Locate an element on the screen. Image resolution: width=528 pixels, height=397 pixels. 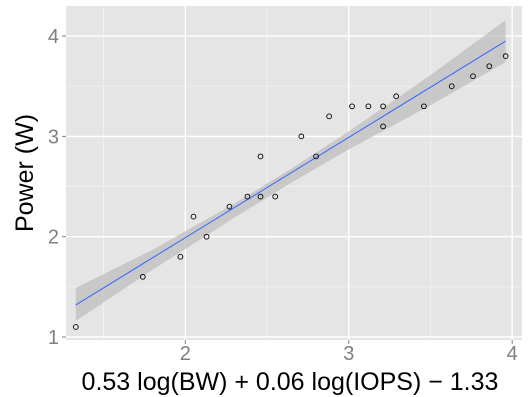
x-axis-ticks: 2 3 4 is located at coordinates (349, 352).